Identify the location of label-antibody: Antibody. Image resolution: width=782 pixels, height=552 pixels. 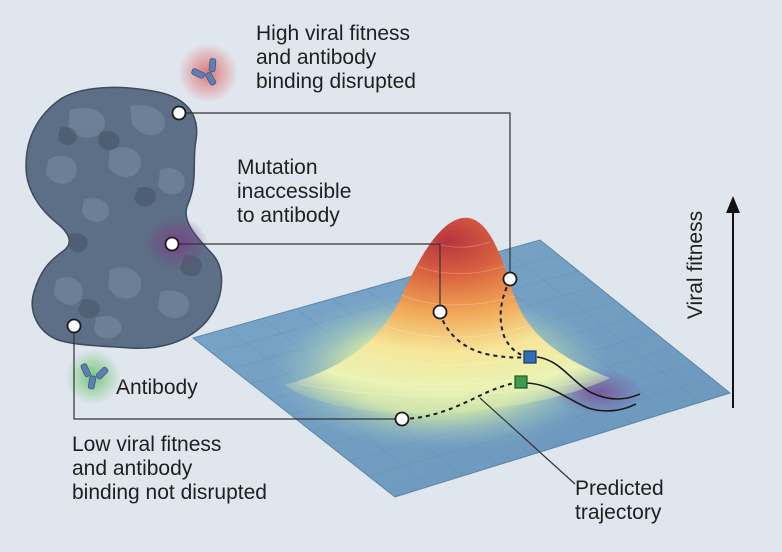
(157, 387).